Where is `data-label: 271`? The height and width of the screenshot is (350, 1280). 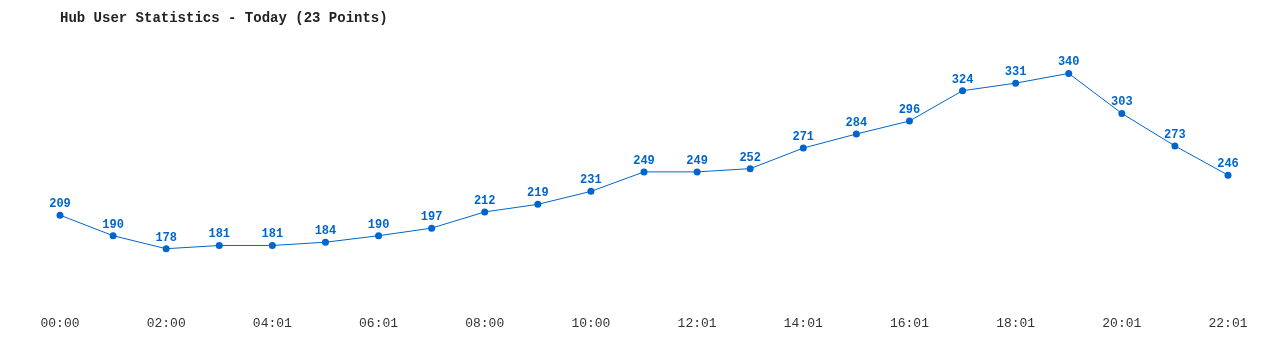
data-label: 271 is located at coordinates (803, 137).